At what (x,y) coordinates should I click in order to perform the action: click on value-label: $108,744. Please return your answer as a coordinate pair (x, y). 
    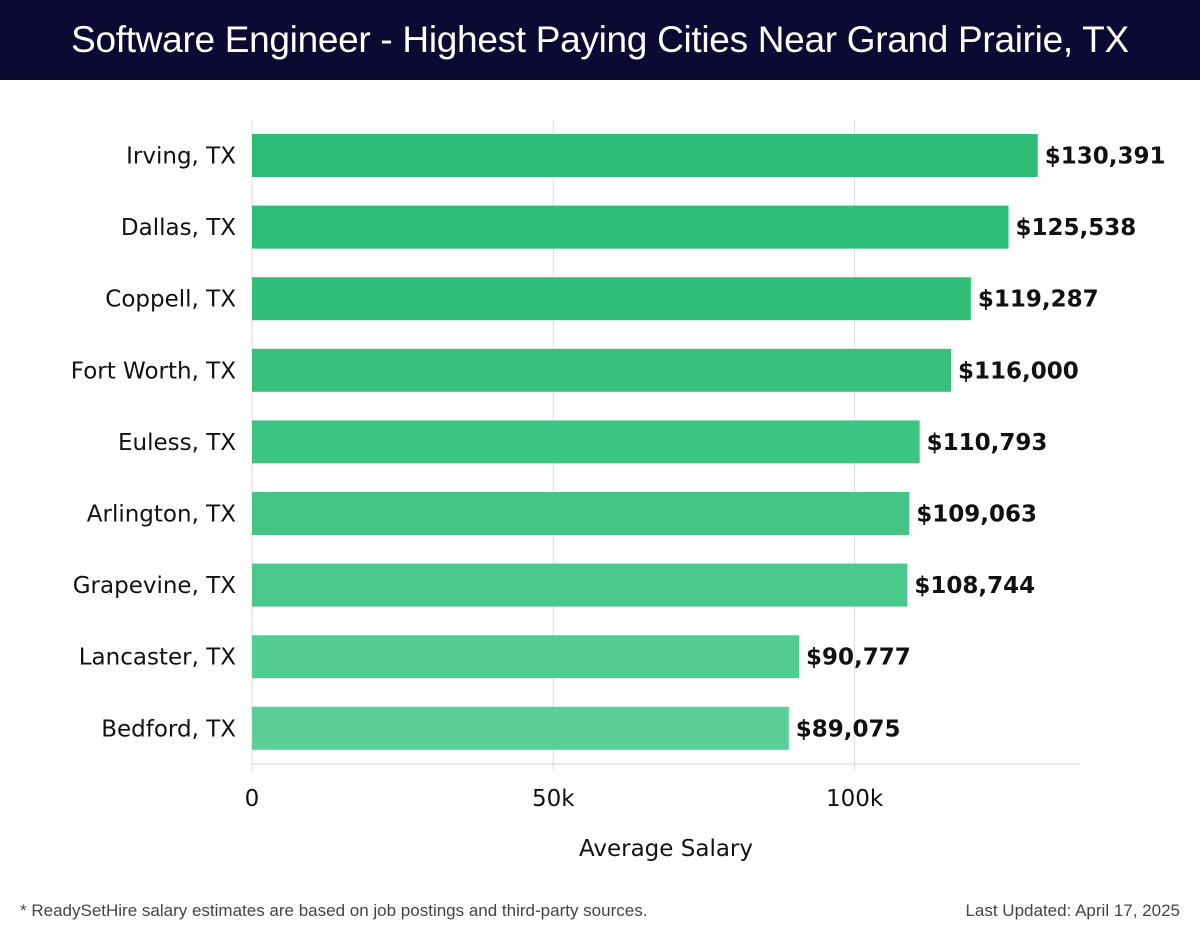
    Looking at the image, I should click on (974, 586).